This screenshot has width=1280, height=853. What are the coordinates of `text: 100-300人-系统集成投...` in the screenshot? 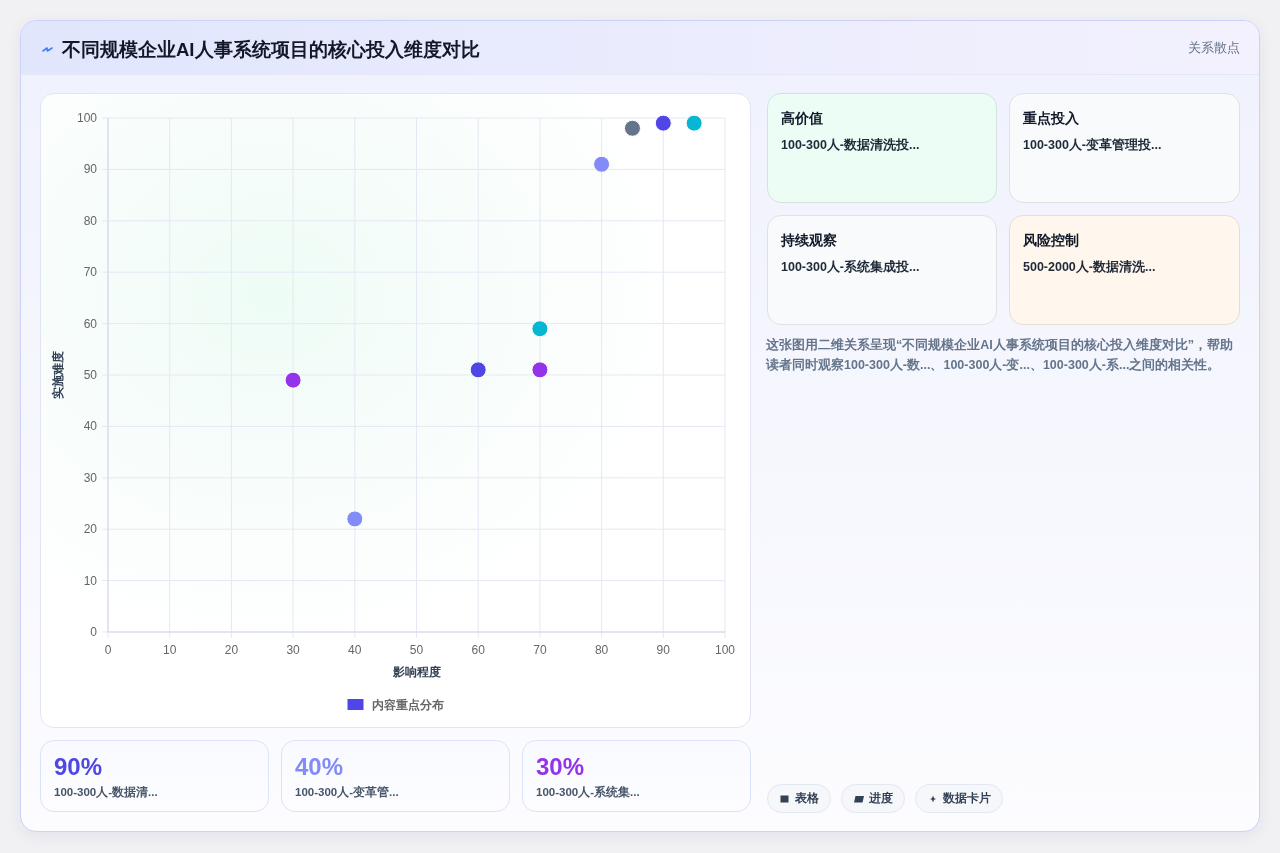 It's located at (851, 267).